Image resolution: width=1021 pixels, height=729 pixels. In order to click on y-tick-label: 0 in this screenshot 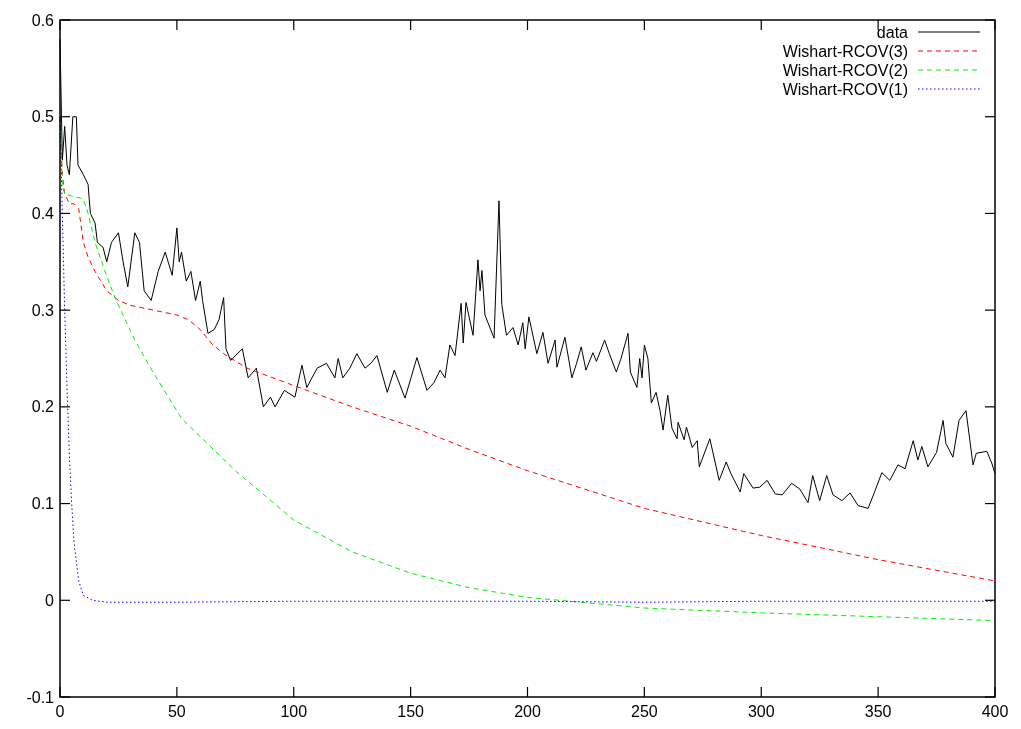, I will do `click(50, 600)`.